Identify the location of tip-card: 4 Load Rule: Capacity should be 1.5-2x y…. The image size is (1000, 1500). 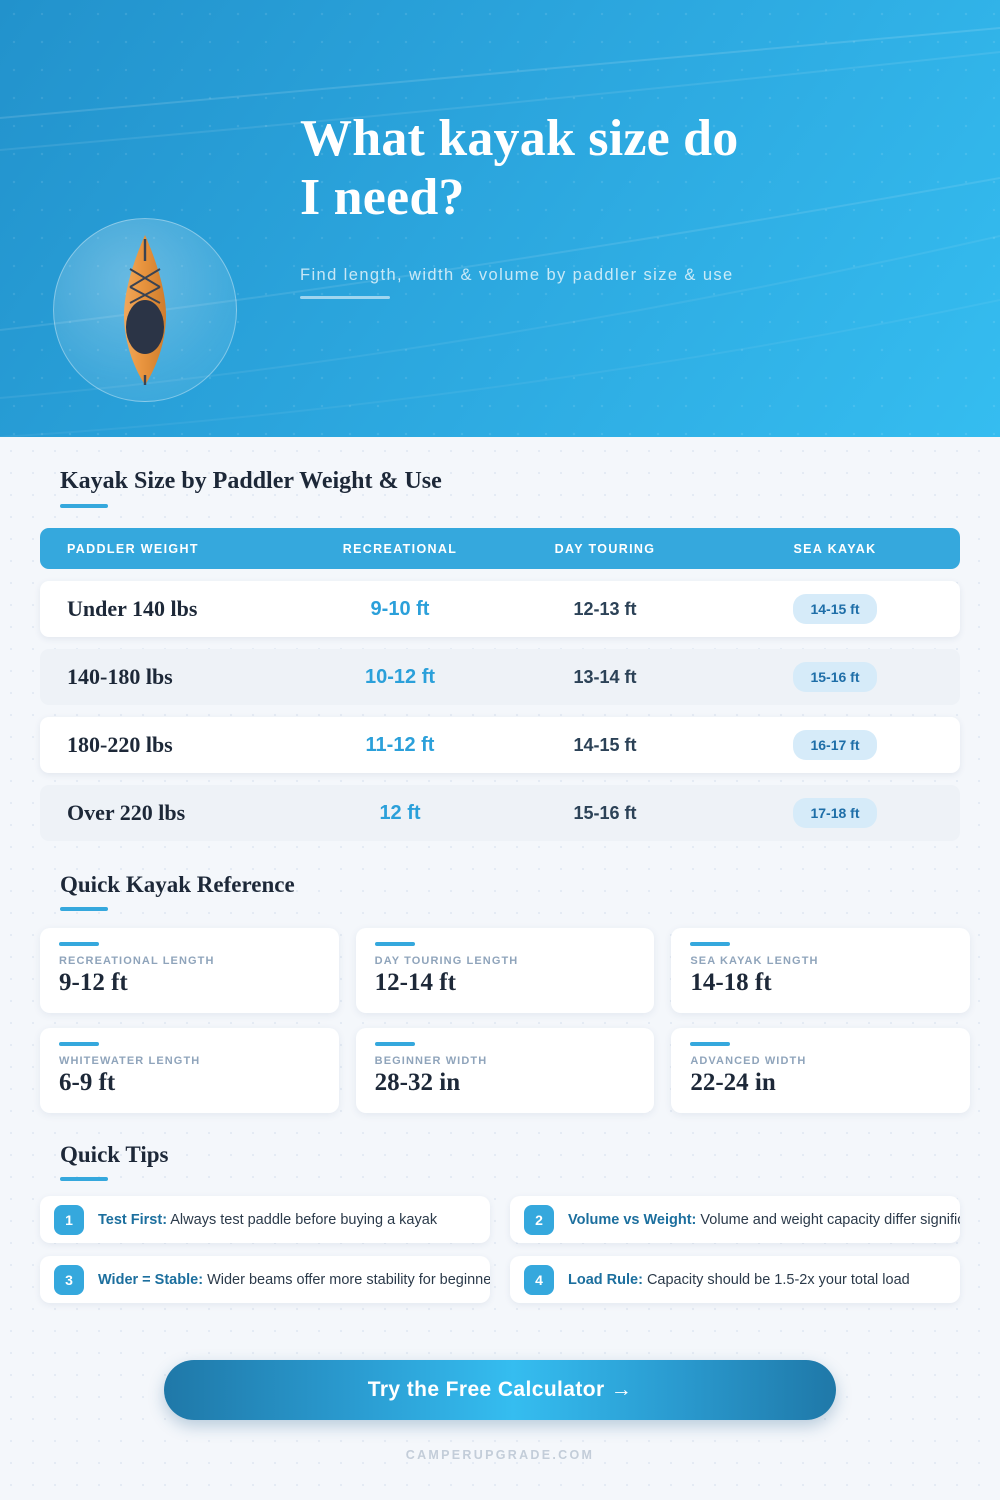
(735, 1279).